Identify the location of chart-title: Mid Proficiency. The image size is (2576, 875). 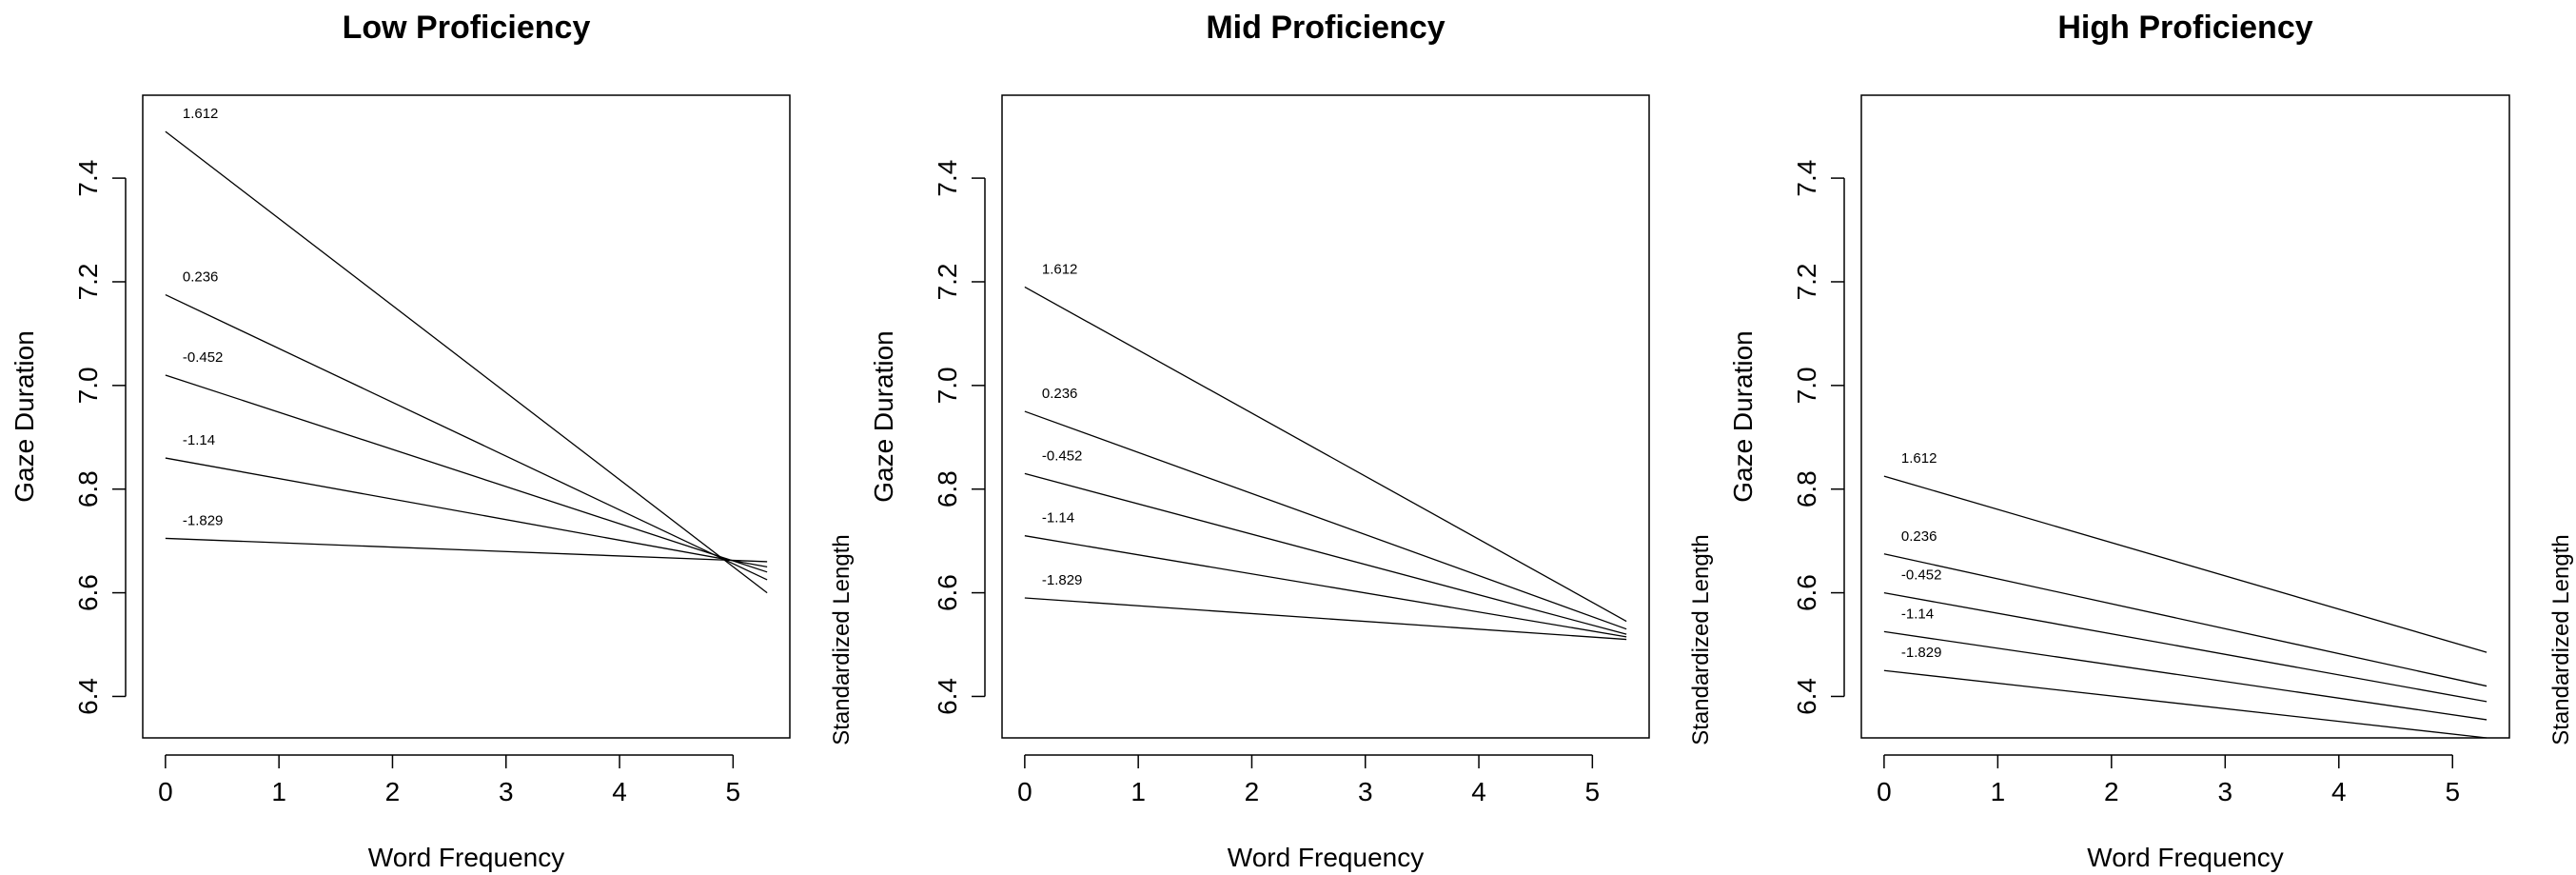
(1325, 28).